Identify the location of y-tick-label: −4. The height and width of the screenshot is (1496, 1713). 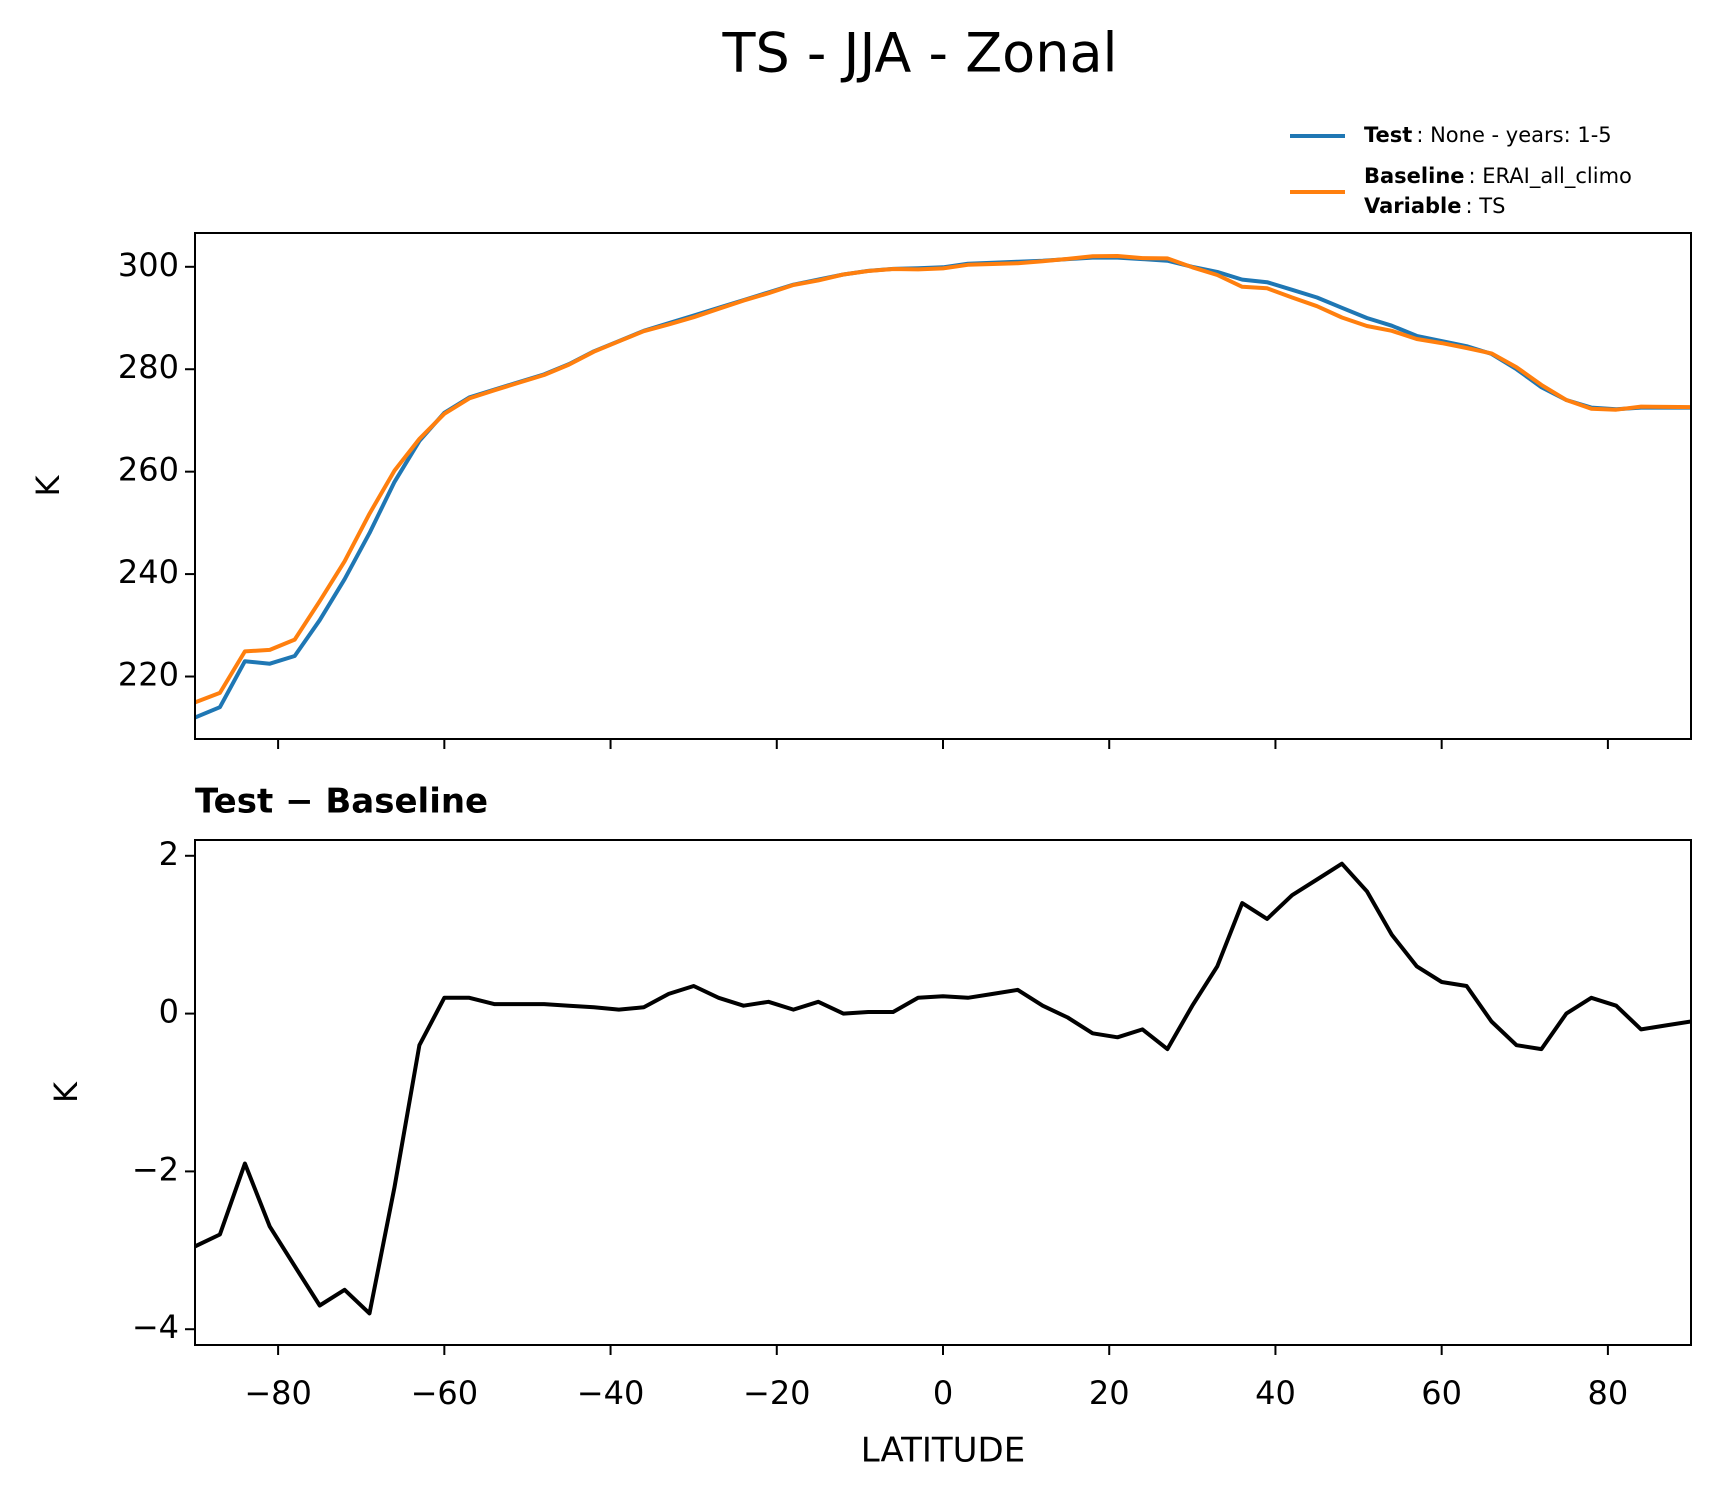
(155, 1327).